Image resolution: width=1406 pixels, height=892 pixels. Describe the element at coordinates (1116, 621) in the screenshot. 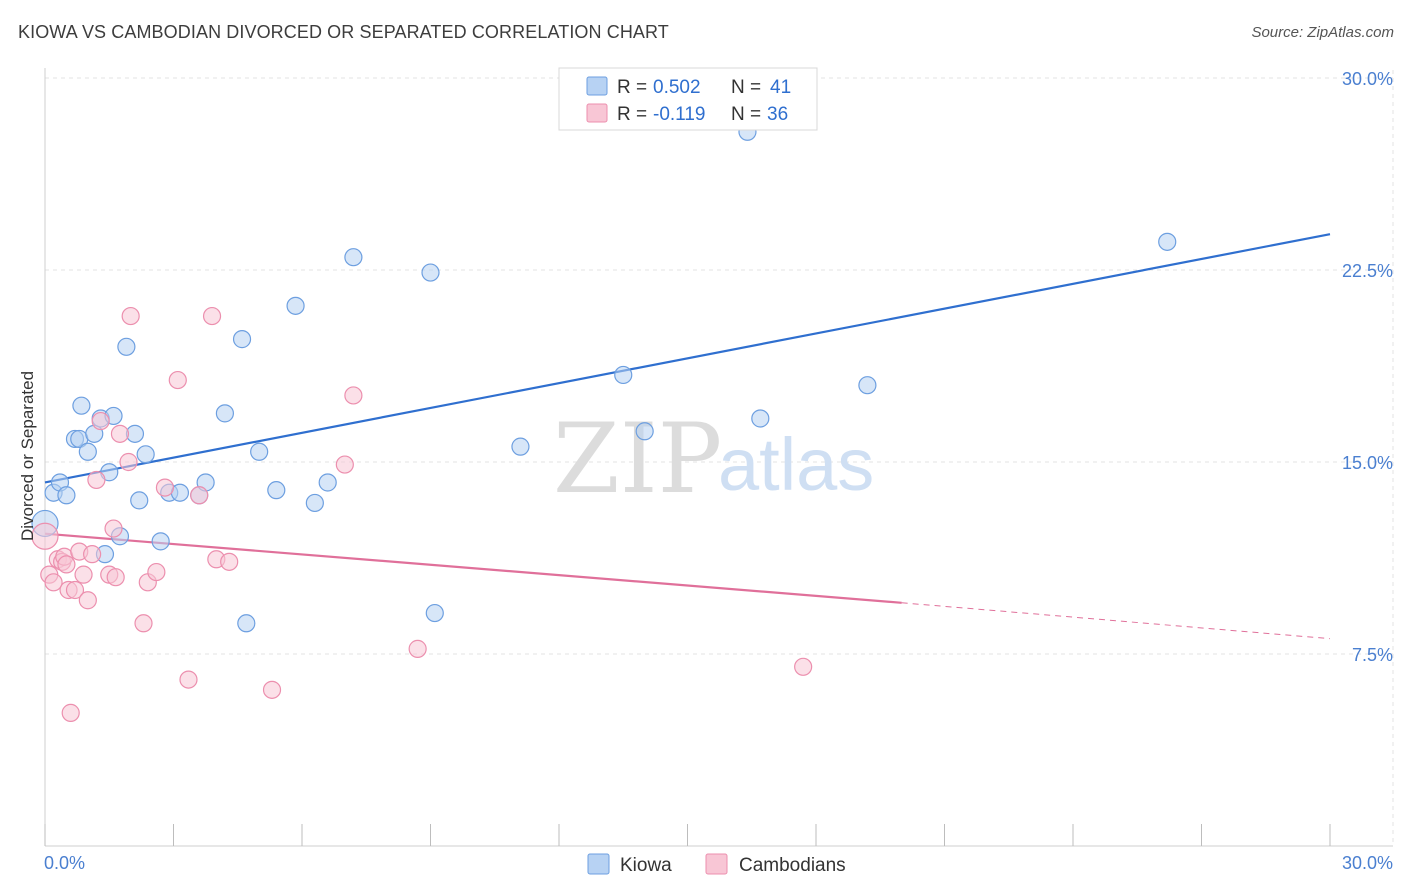

I see `trendline-cambodians-extension` at that location.